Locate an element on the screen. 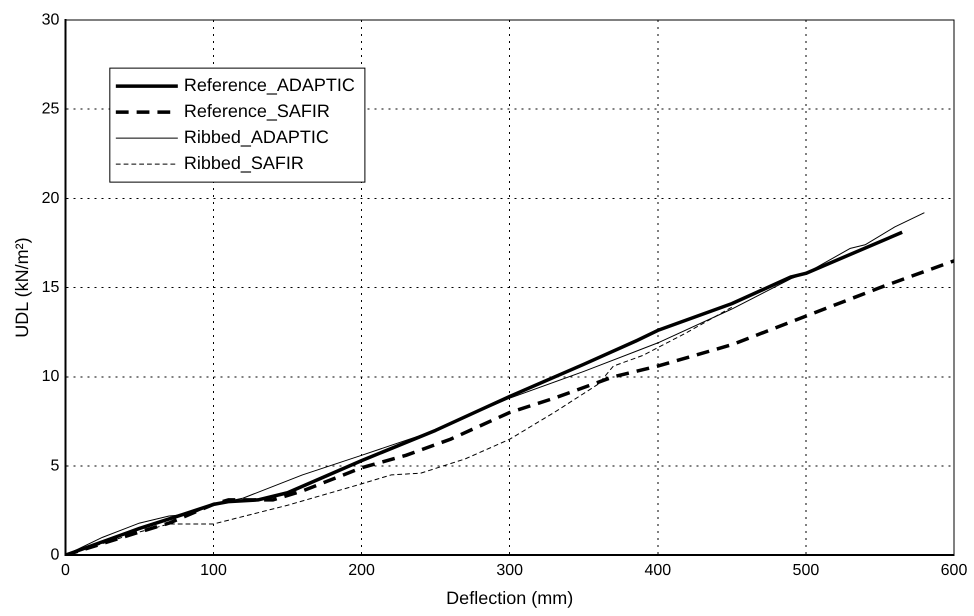 The height and width of the screenshot is (616, 974). y-tick-label: 30 is located at coordinates (51, 19).